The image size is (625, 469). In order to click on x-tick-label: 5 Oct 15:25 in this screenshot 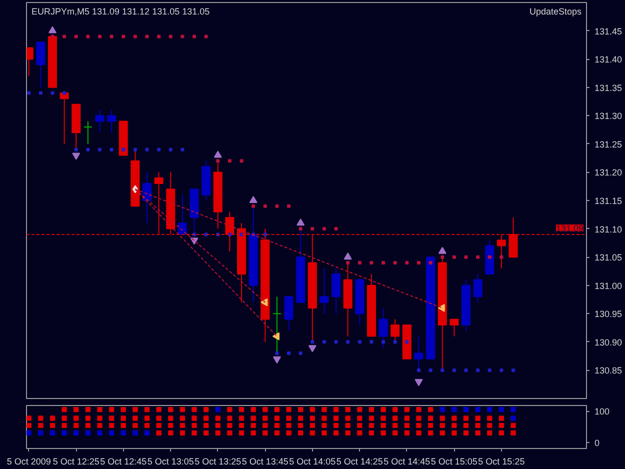, I will do `click(501, 461)`.